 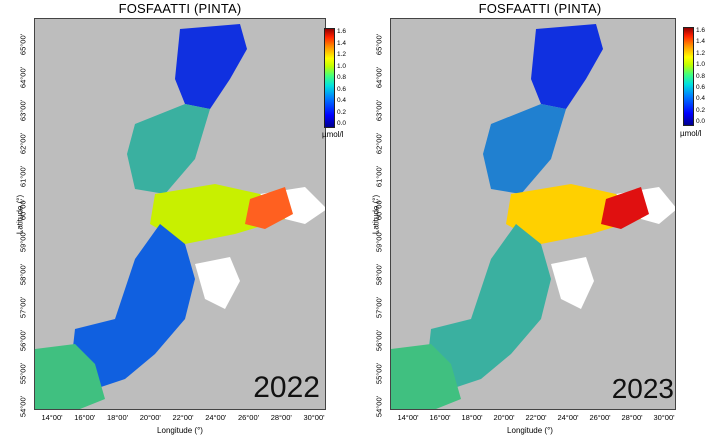 What do you see at coordinates (286, 387) in the screenshot?
I see `year-label: 2022` at bounding box center [286, 387].